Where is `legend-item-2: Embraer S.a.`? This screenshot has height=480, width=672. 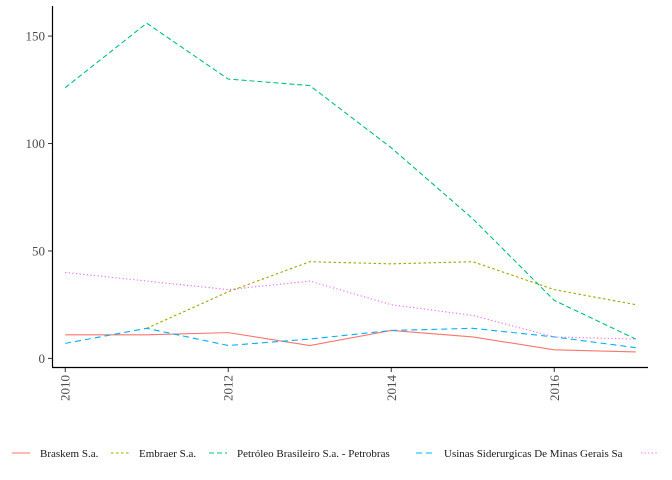 legend-item-2: Embraer S.a. is located at coordinates (153, 454).